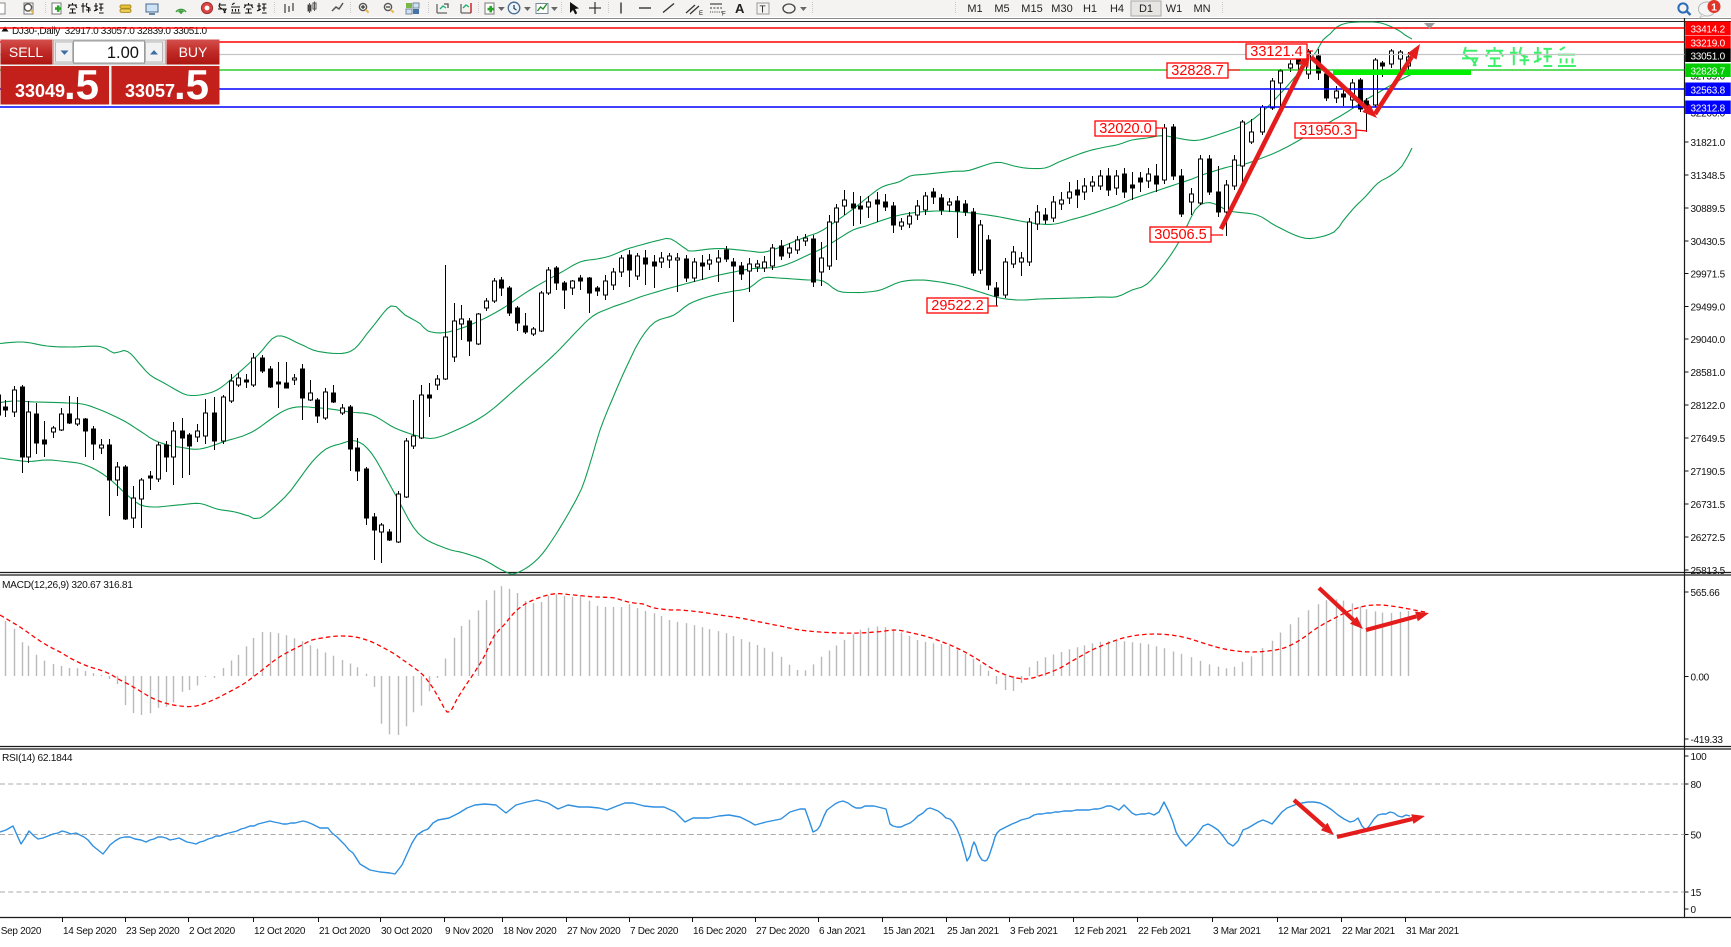 This screenshot has height=947, width=1731. I want to click on svg-text: 32563.8, so click(1708, 91).